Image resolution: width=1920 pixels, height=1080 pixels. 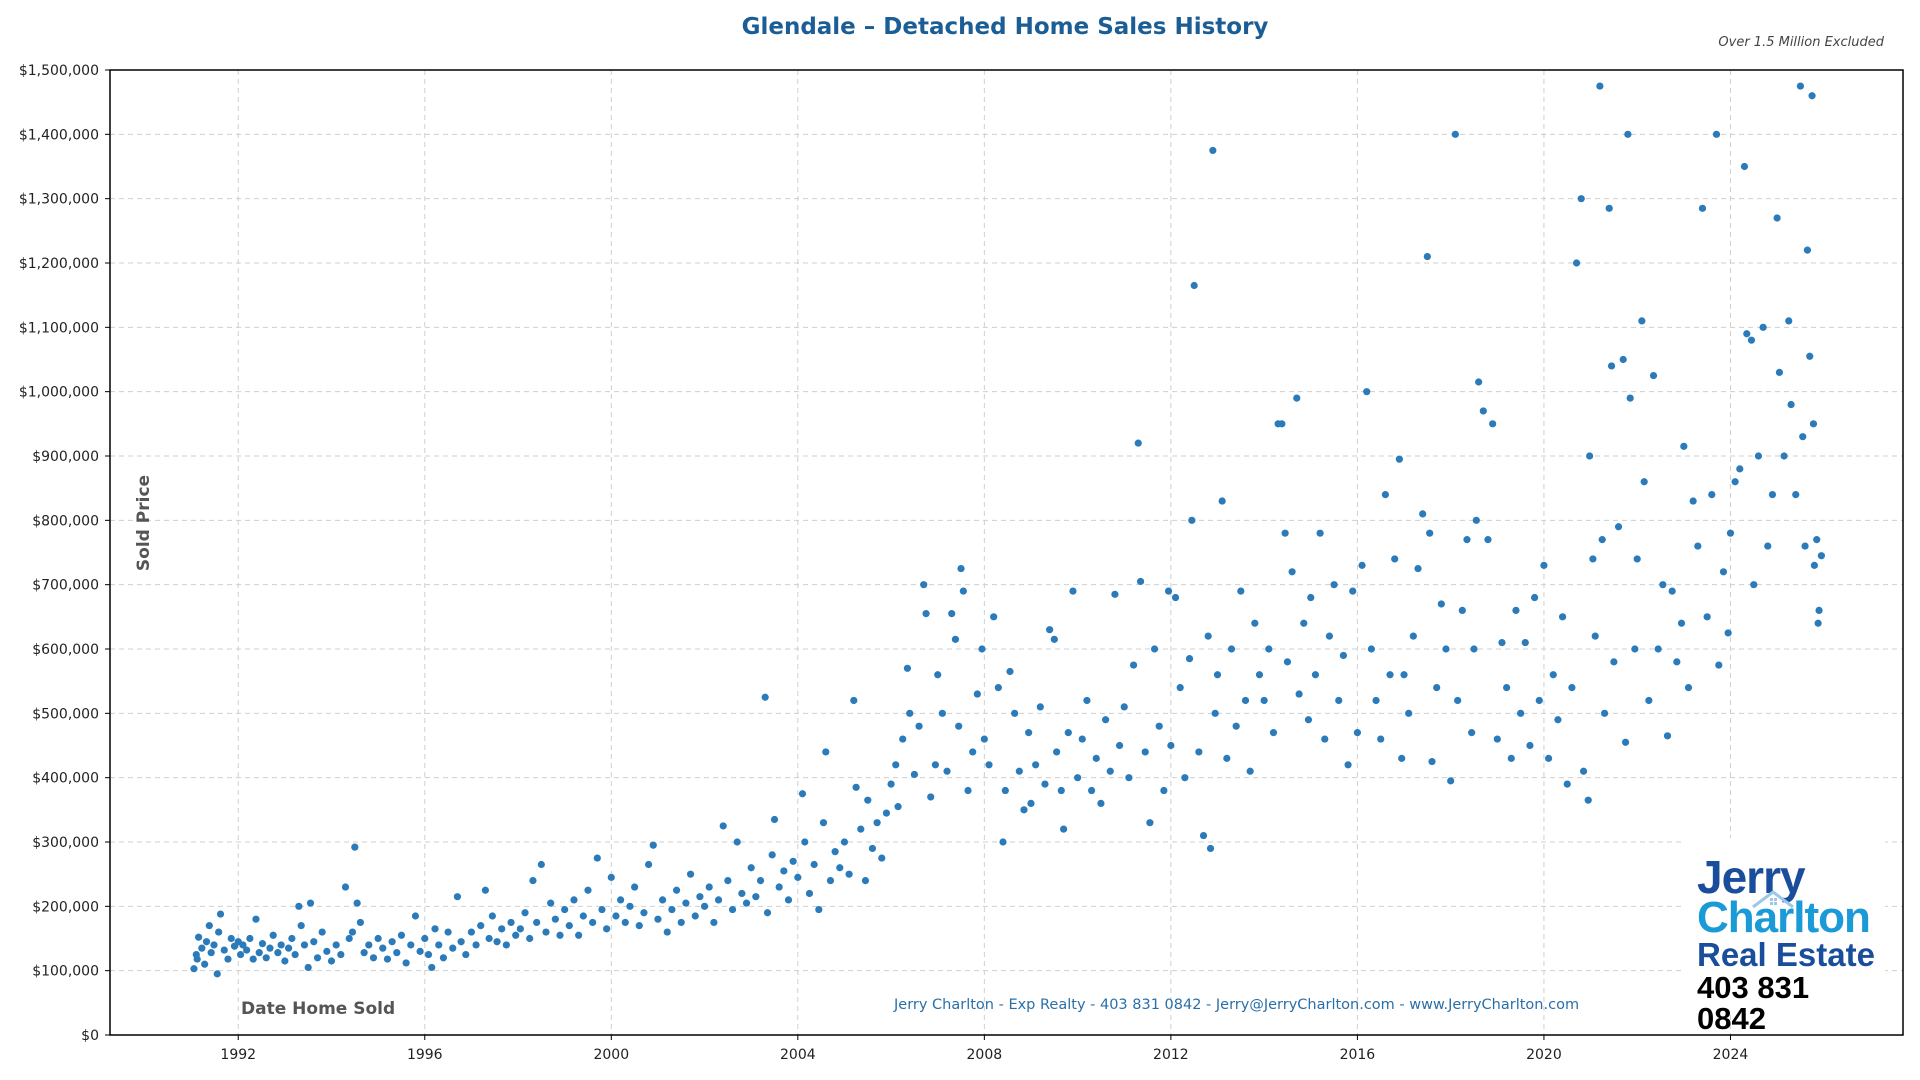 What do you see at coordinates (65, 586) in the screenshot?
I see `y-tick-label: $700,000` at bounding box center [65, 586].